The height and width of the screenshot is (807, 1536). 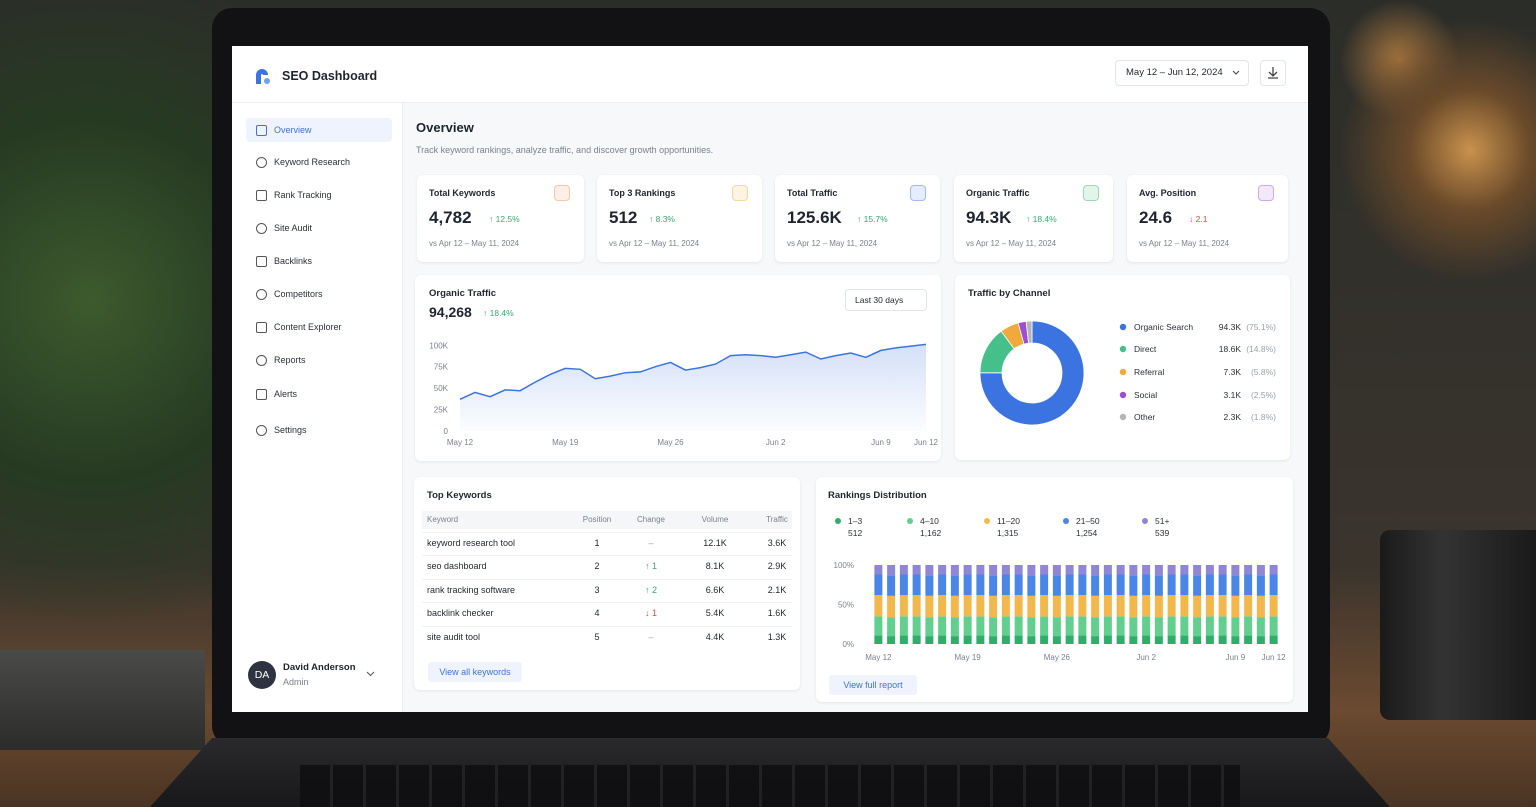 I want to click on download-icon, so click(x=1273, y=73).